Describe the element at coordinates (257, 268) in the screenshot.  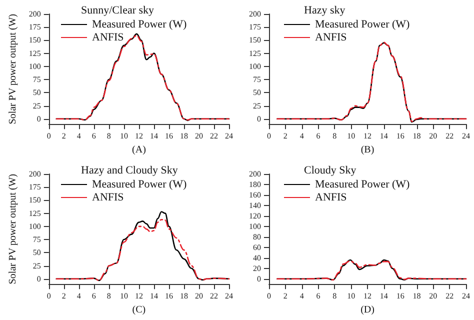
I see `y-tick-label: 20` at that location.